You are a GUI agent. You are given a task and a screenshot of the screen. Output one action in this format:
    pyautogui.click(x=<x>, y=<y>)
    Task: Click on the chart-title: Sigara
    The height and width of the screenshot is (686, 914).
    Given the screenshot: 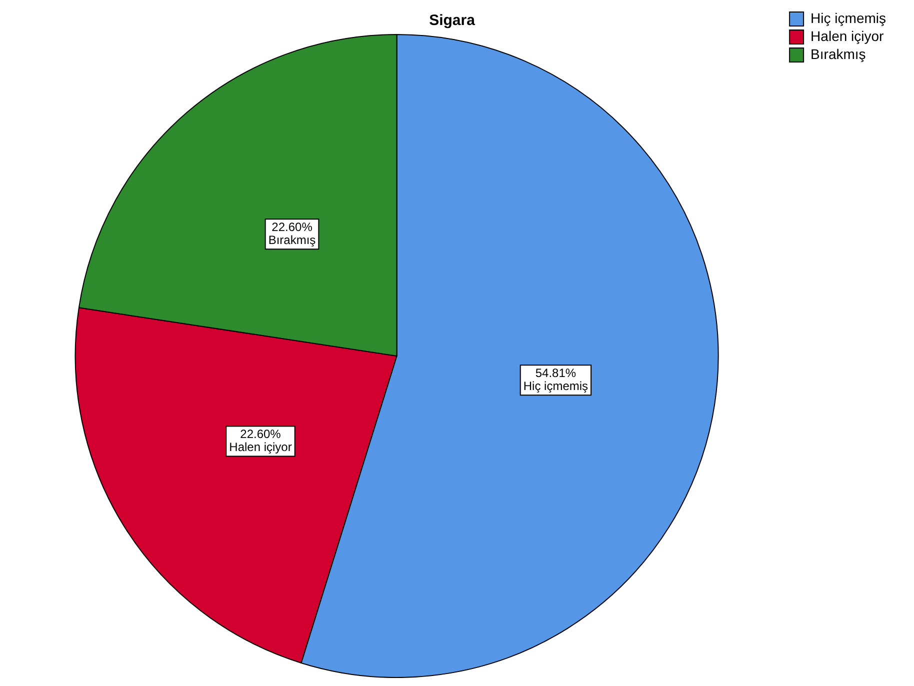 What is the action you would take?
    pyautogui.click(x=452, y=21)
    